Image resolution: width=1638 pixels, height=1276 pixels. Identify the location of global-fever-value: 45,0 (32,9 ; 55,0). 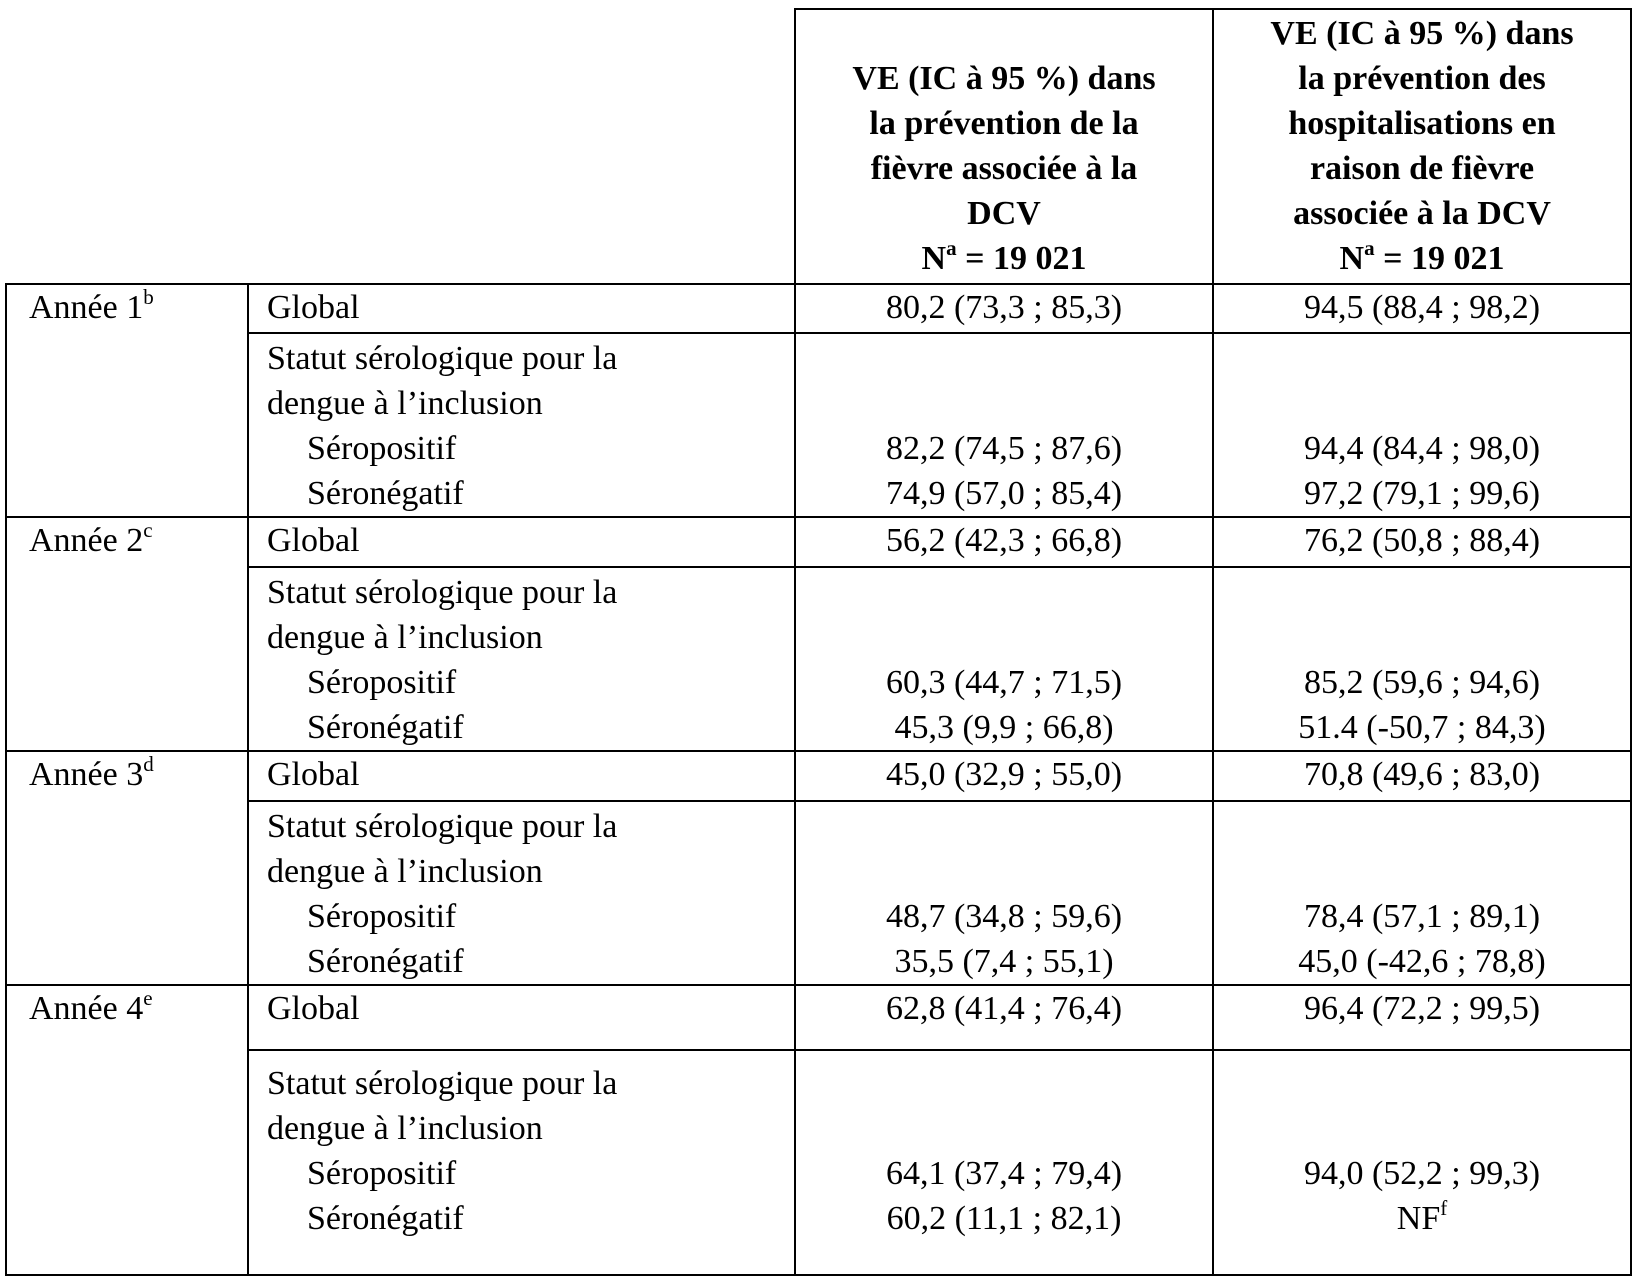
(1004, 776).